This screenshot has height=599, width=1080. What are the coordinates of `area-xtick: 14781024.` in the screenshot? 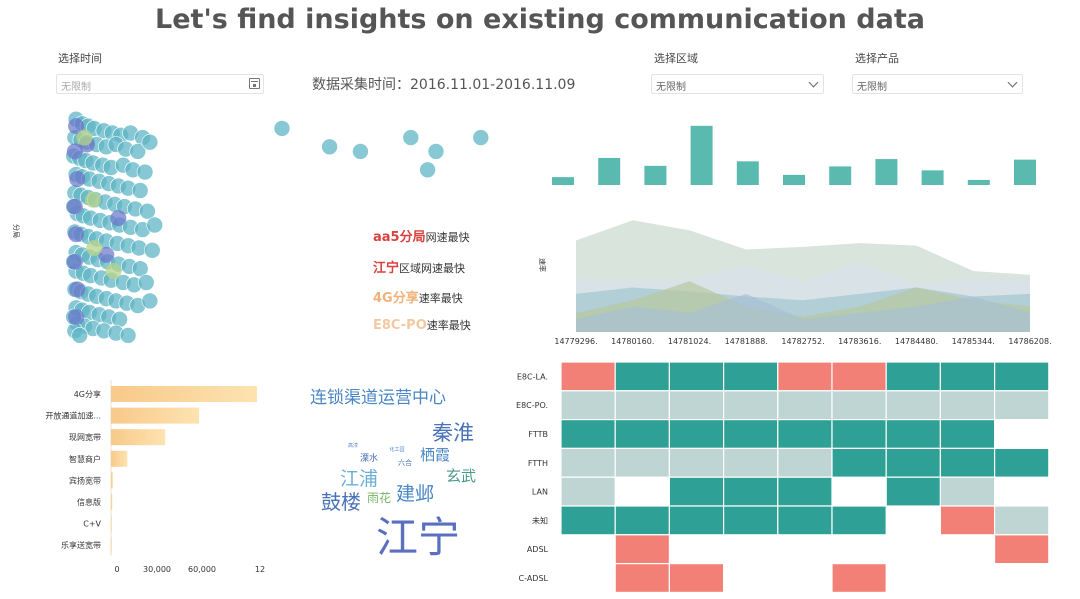 It's located at (689, 341).